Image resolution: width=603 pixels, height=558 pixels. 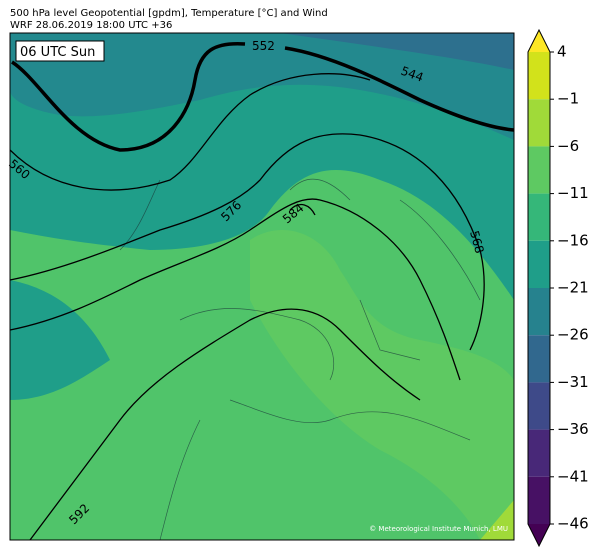 I want to click on contour-label: 568, so click(x=476, y=242).